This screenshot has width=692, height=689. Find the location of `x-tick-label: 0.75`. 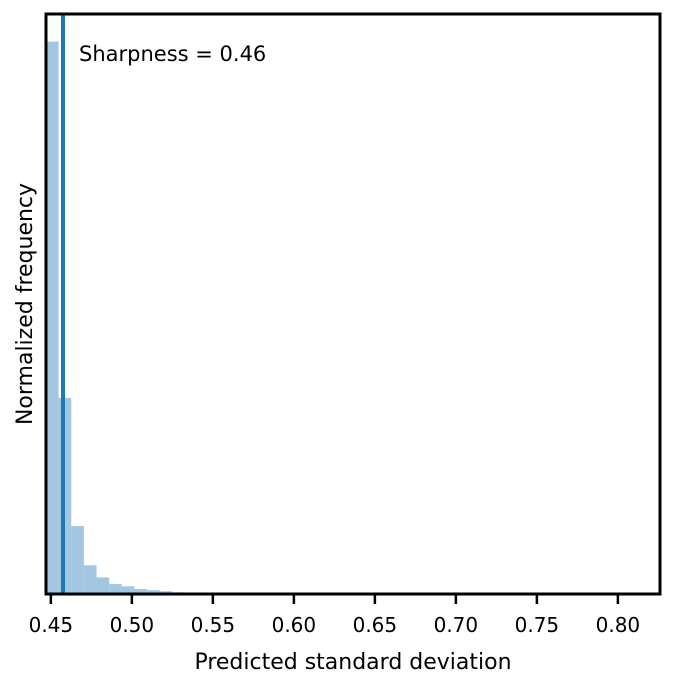

x-tick-label: 0.75 is located at coordinates (537, 625).